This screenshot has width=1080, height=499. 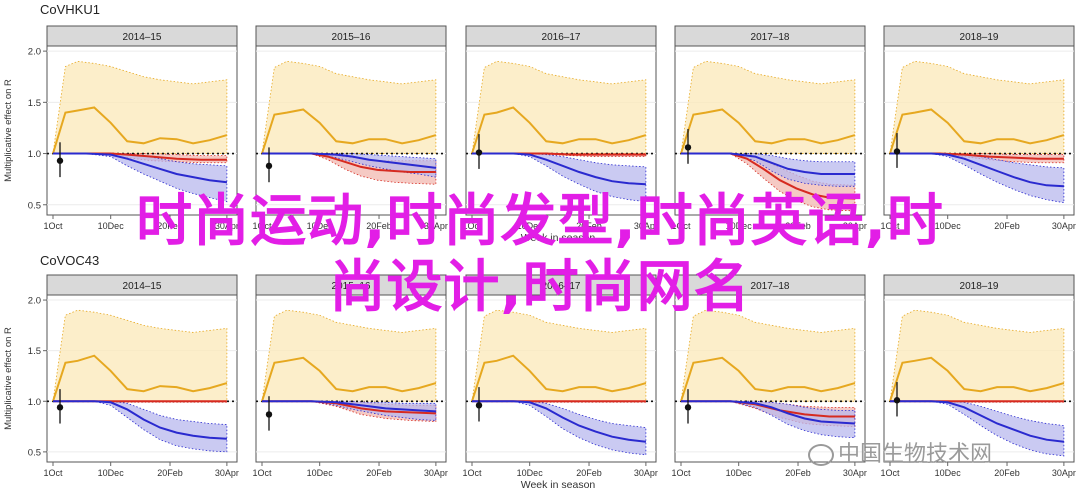 What do you see at coordinates (69, 260) in the screenshot?
I see `chart-title: CoVOC43` at bounding box center [69, 260].